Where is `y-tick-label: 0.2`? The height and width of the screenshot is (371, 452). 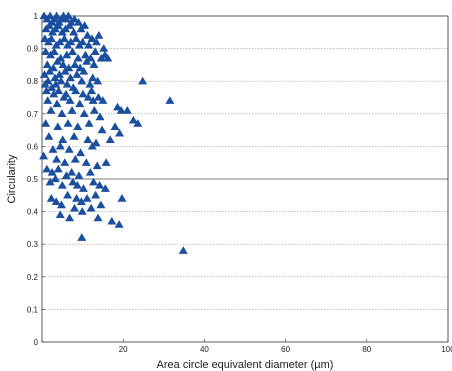
y-tick-label: 0.2 is located at coordinates (33, 277).